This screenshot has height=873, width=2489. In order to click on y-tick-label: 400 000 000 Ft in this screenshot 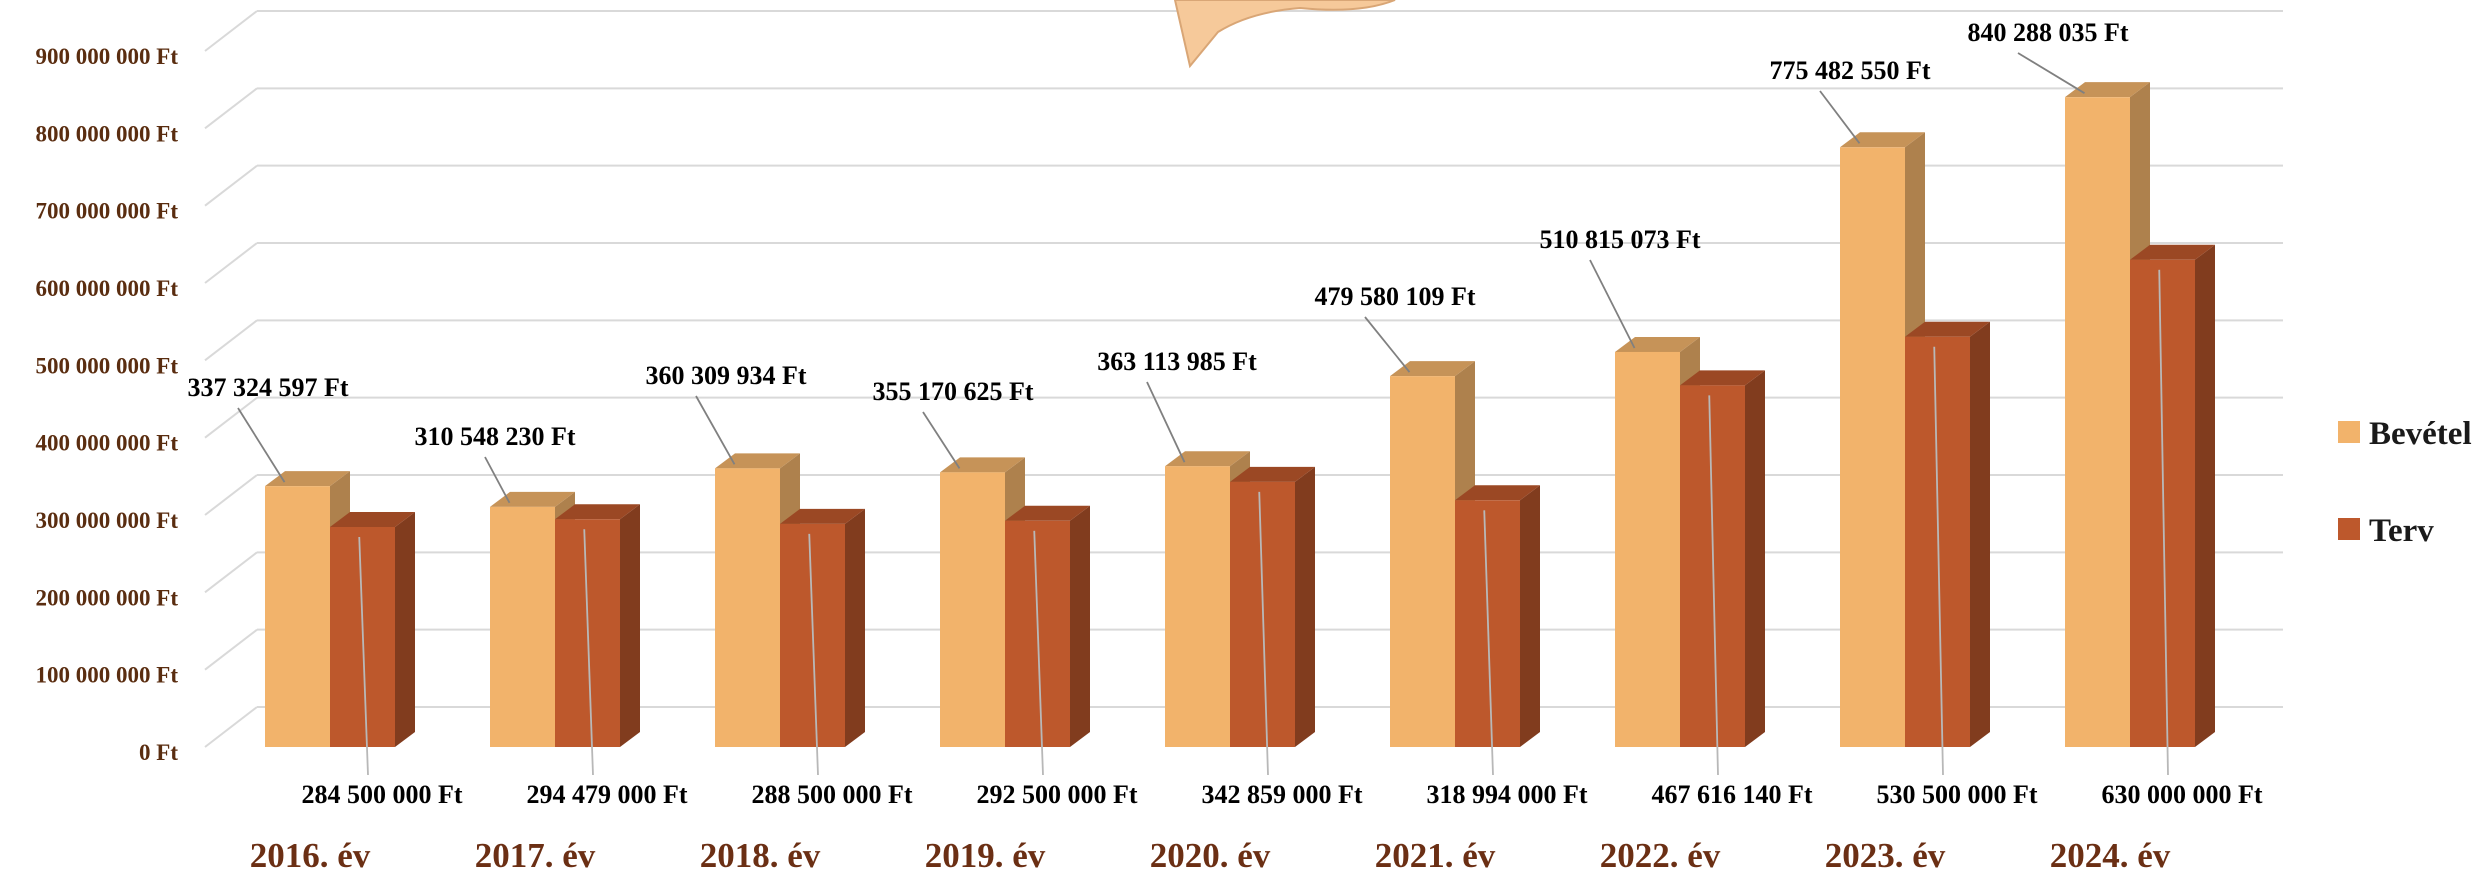, I will do `click(107, 443)`.